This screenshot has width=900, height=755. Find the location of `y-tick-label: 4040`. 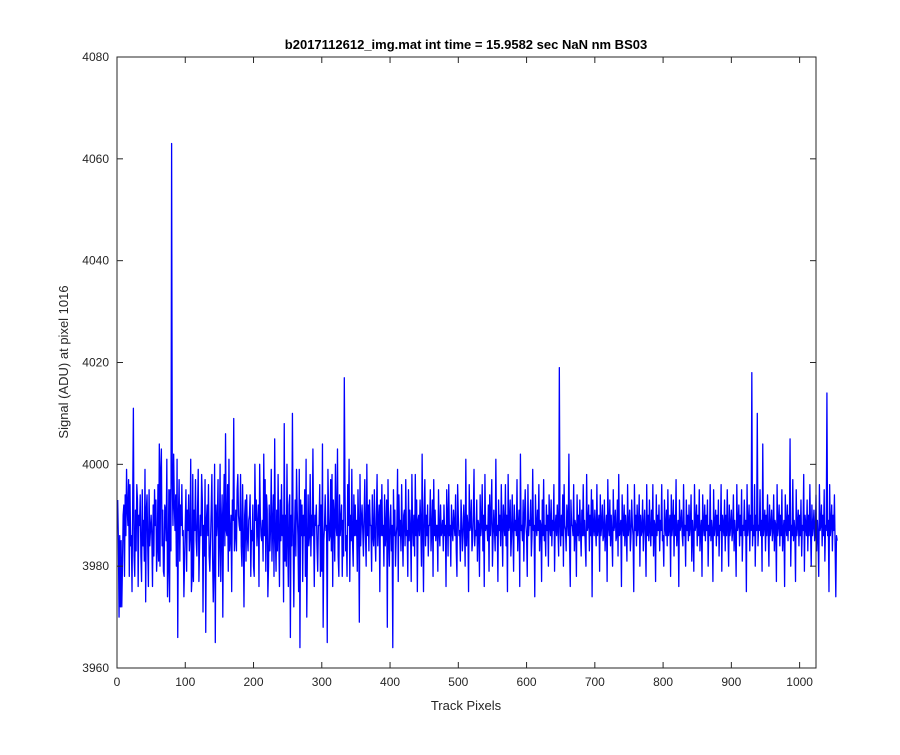

y-tick-label: 4040 is located at coordinates (95, 261).